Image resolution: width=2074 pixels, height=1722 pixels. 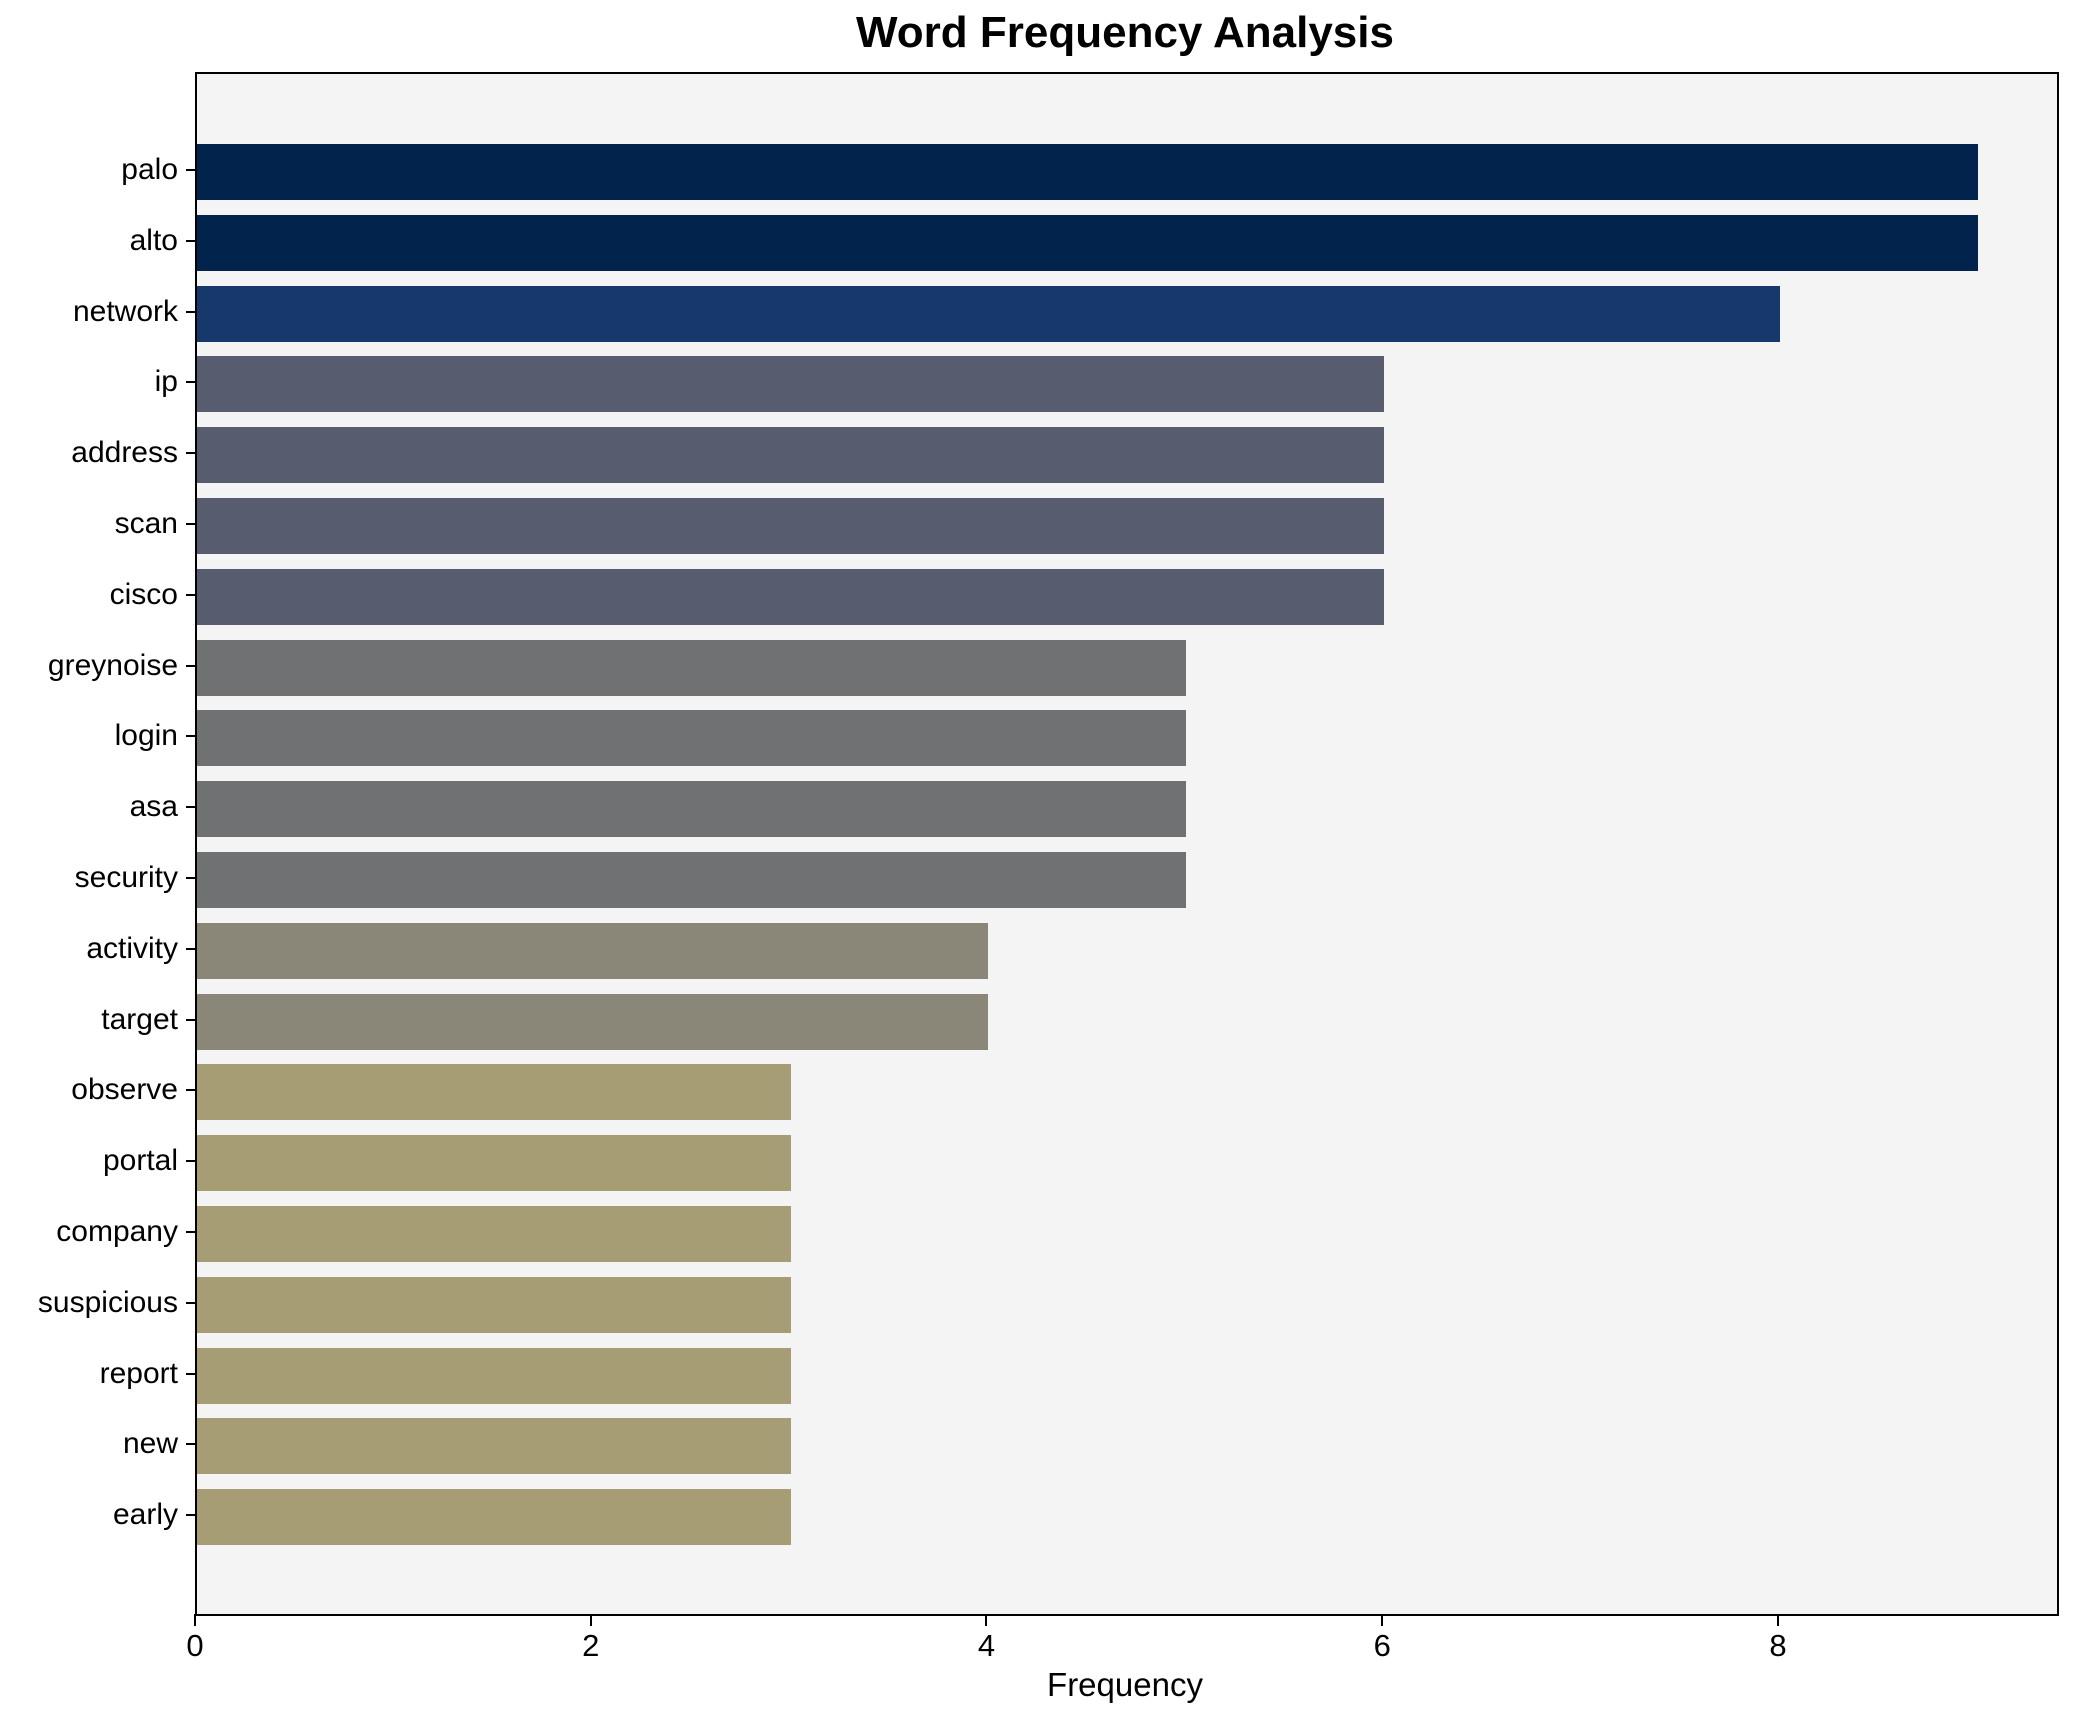 I want to click on x-tick-label-2: 2, so click(x=591, y=1645).